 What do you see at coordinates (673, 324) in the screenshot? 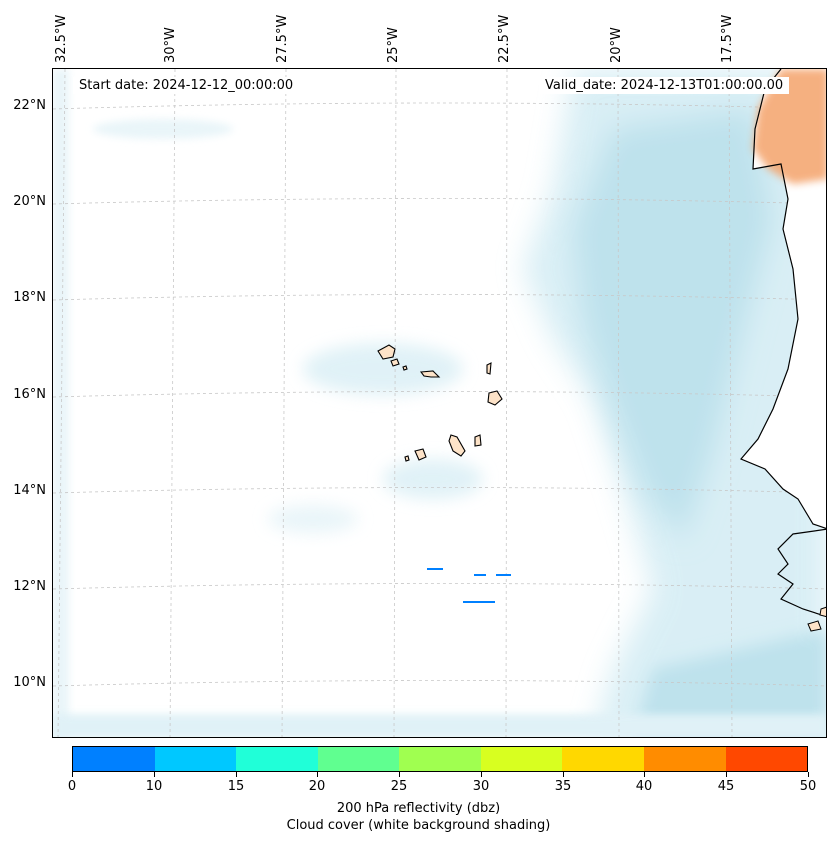
I see `cloud-band-core` at bounding box center [673, 324].